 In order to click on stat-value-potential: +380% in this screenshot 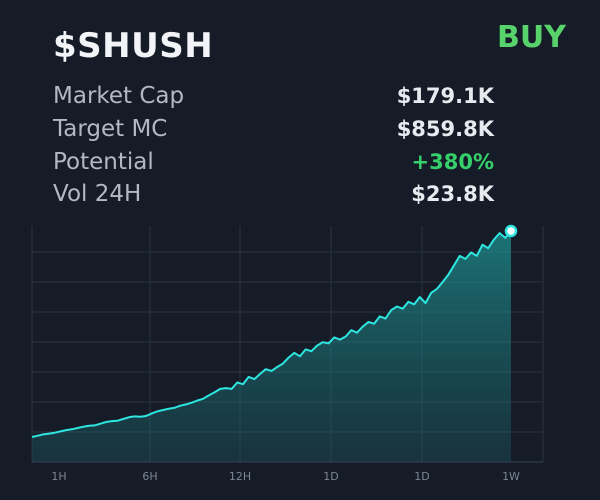, I will do `click(452, 162)`.